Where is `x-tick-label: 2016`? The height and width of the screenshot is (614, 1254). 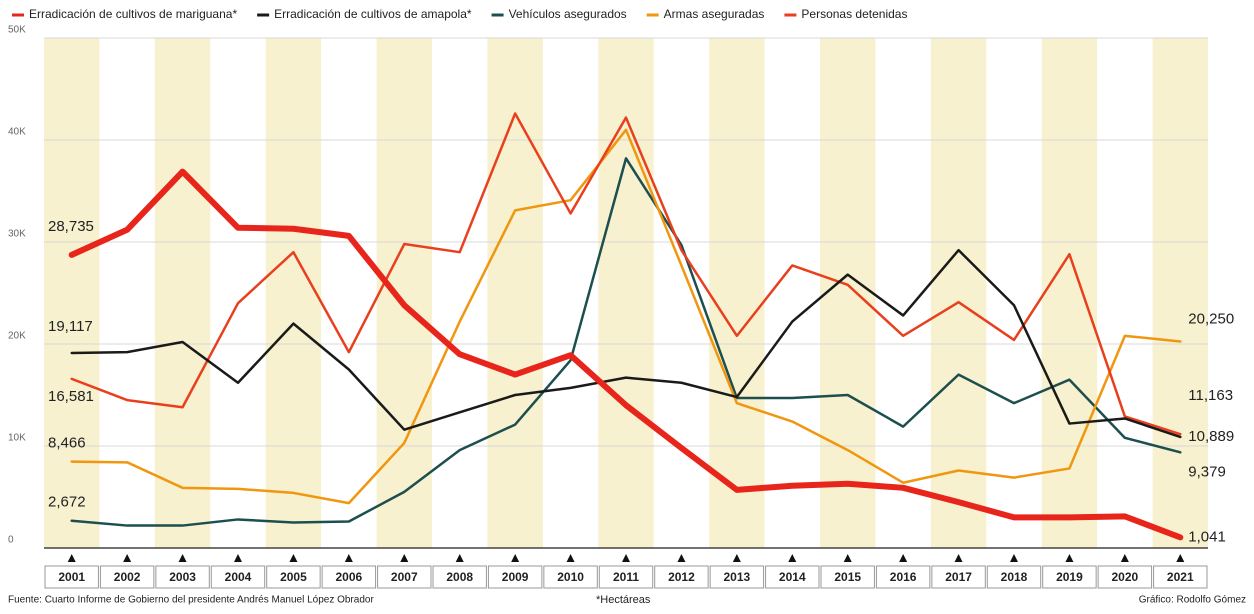
x-tick-label: 2016 is located at coordinates (903, 577).